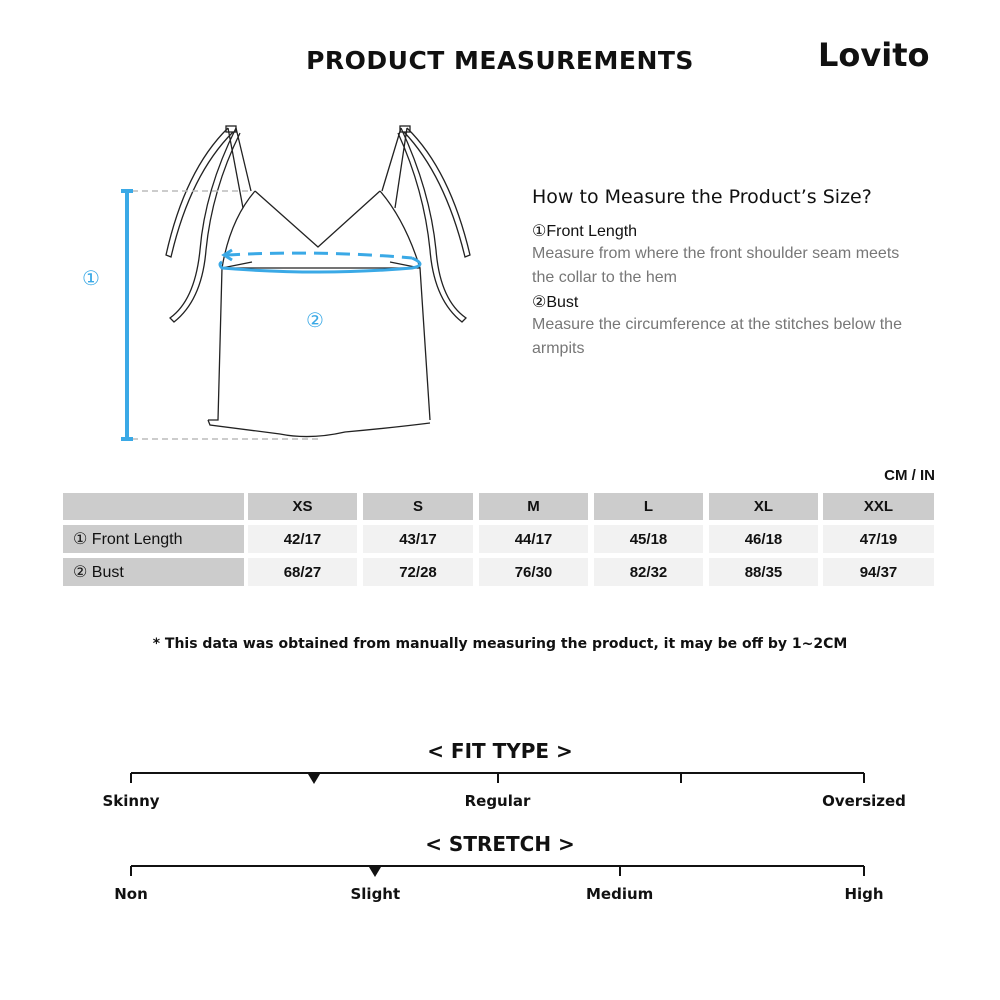 This screenshot has width=1000, height=1000. Describe the element at coordinates (153, 506) in the screenshot. I see `table-corner-cell` at that location.